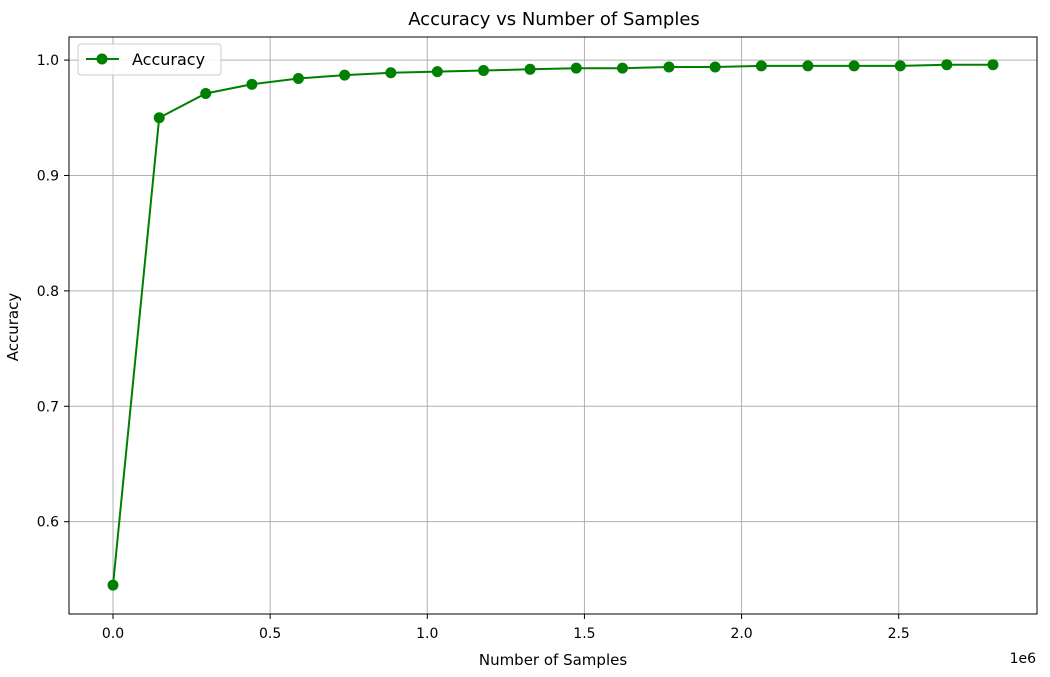 This screenshot has width=1050, height=677. Describe the element at coordinates (48, 176) in the screenshot. I see `y-tick-label: 0.9` at that location.